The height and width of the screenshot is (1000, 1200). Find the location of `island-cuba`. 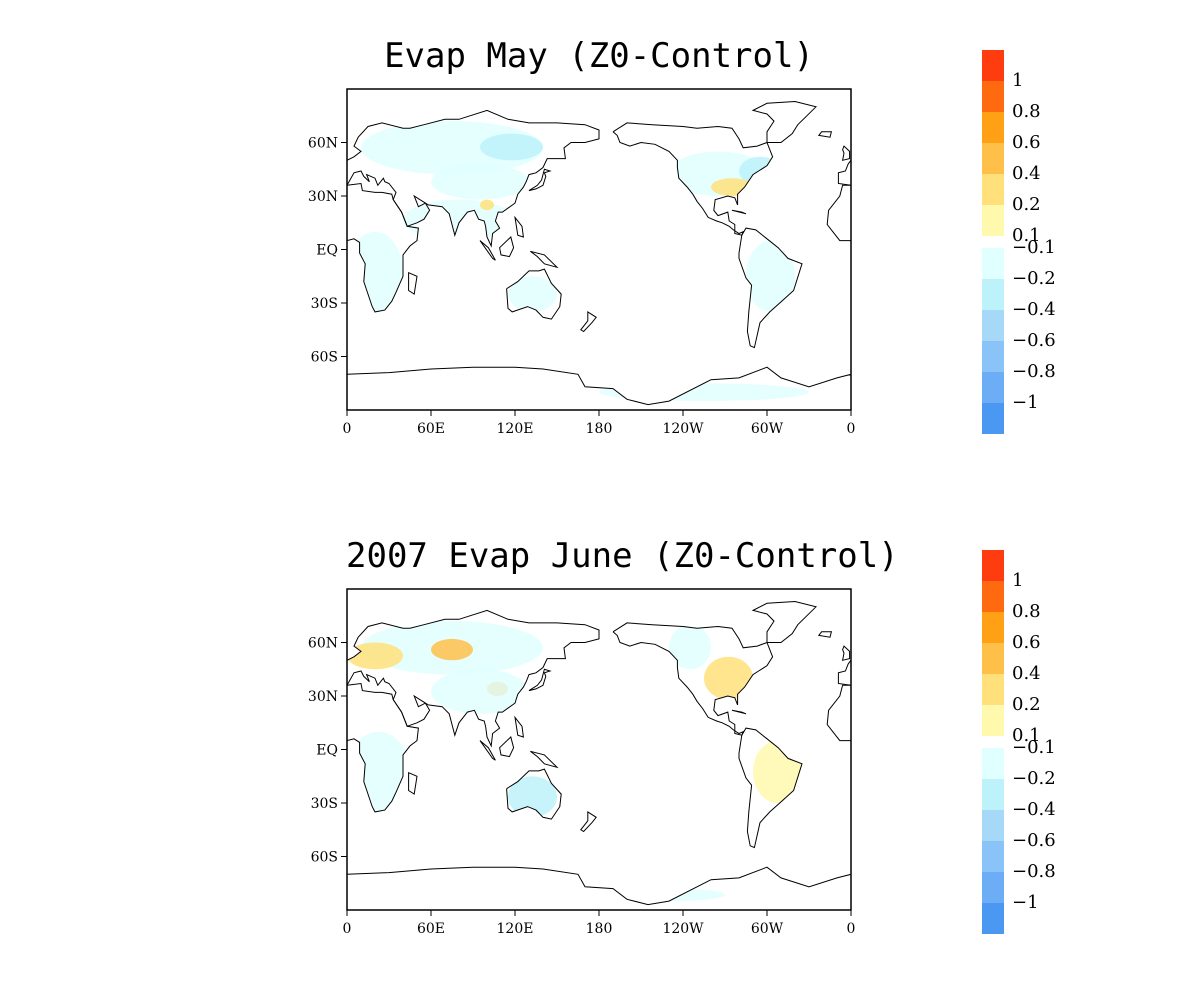

island-cuba is located at coordinates (739, 712).